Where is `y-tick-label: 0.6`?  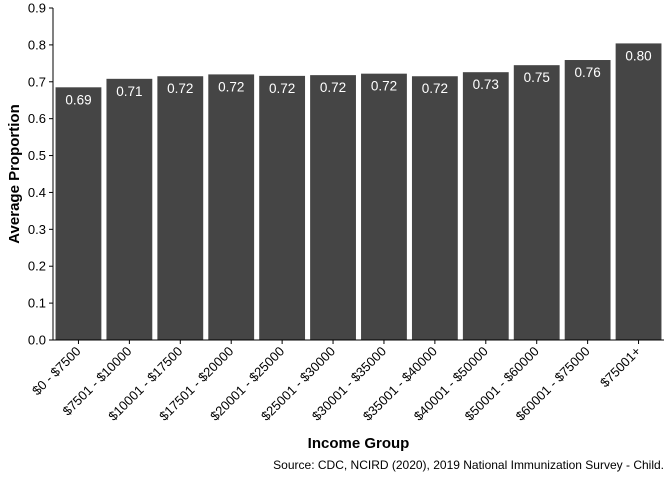
y-tick-label: 0.6 is located at coordinates (37, 118).